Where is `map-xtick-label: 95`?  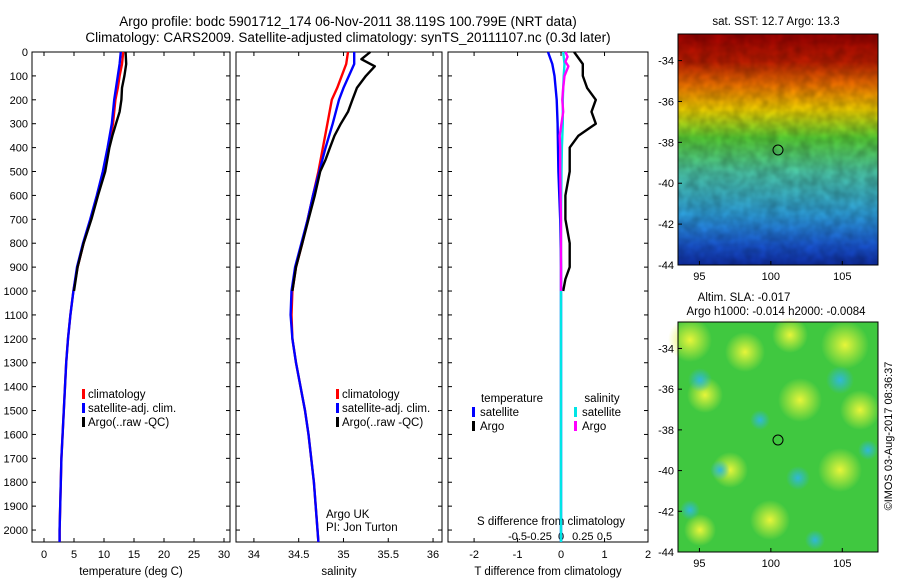 map-xtick-label: 95 is located at coordinates (699, 277).